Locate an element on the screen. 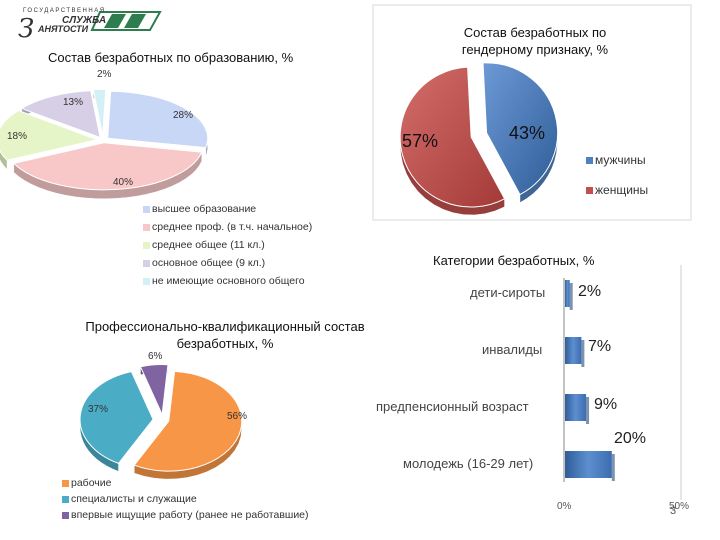 This screenshot has height=540, width=720. education-legend-item-higher: высшее образование is located at coordinates (199, 209).